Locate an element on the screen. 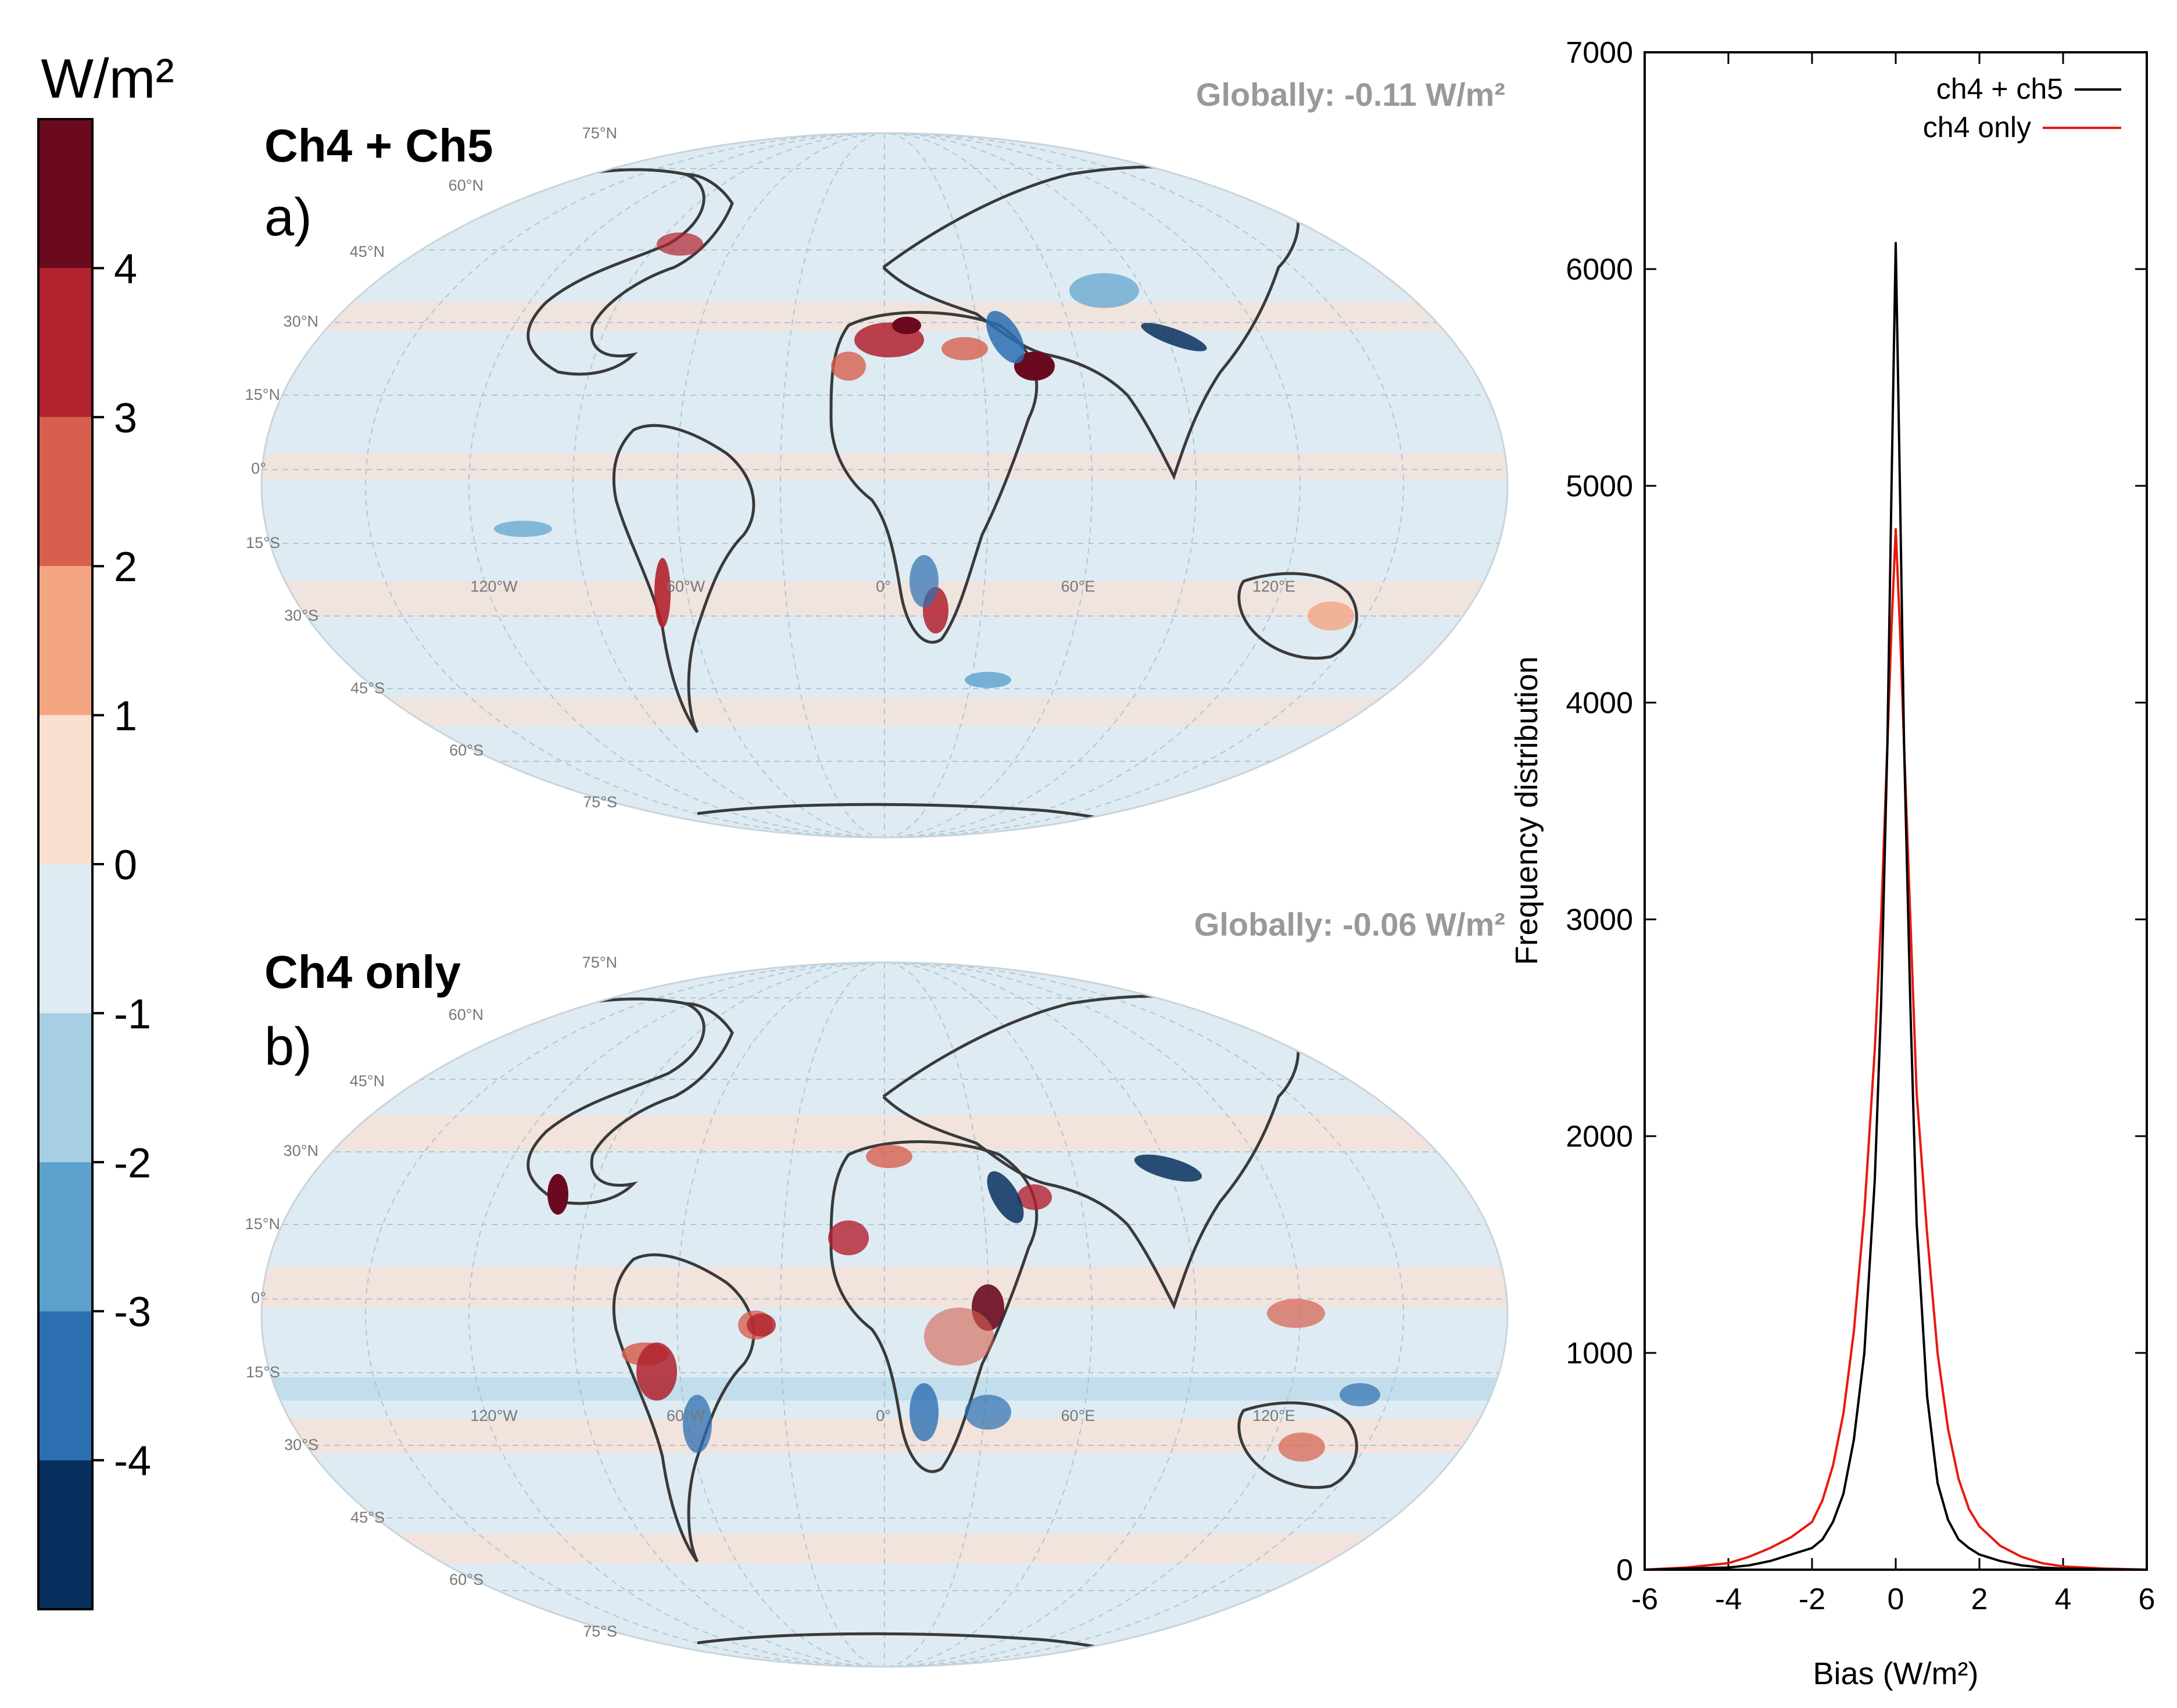  colorbar-ticks: 4 3 2 1 0 -1 -2 -3 -4 is located at coordinates (122, 866).